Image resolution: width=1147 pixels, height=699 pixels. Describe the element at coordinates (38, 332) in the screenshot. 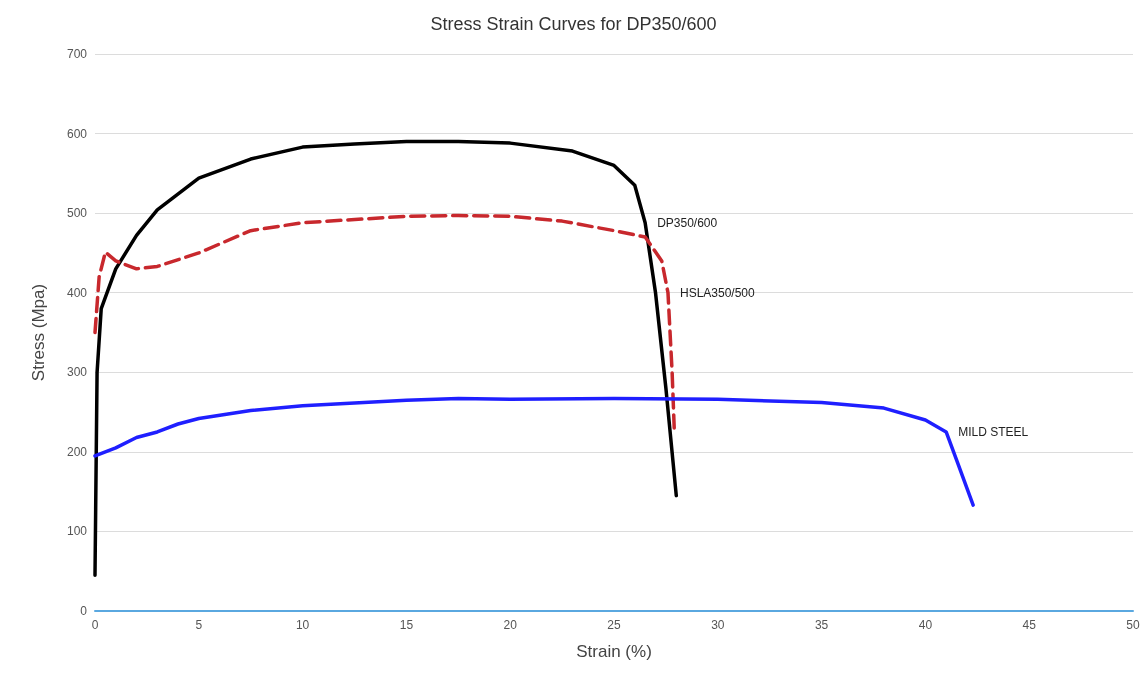

I see `y-axis-title: Stress (Mpa)` at that location.